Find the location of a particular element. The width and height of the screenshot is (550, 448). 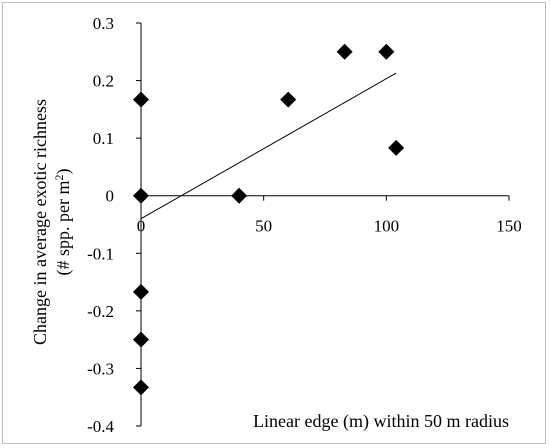

x-tick-label: 0 is located at coordinates (141, 226).